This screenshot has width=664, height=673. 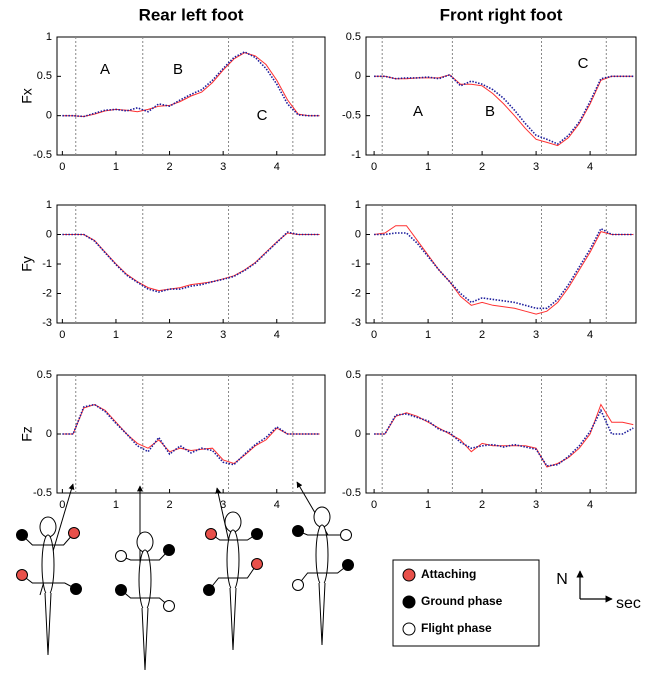 I want to click on geckos, so click(x=185, y=588).